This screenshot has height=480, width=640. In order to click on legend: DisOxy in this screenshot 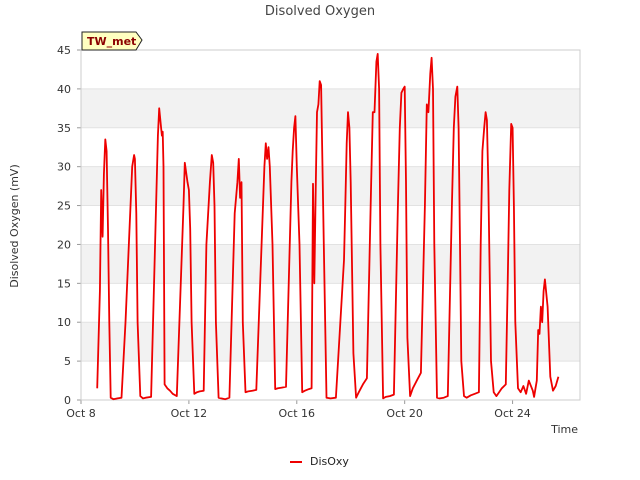, I will do `click(319, 461)`.